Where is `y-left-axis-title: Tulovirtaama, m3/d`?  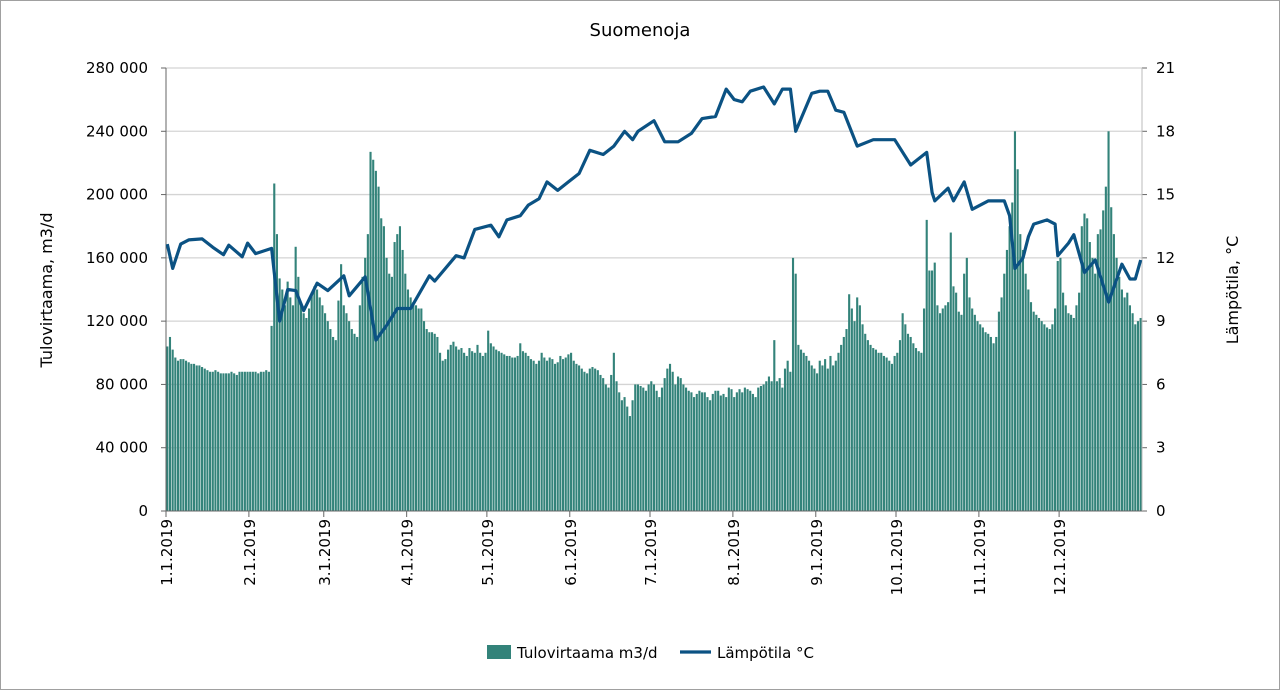
y-left-axis-title: Tulovirtaama, m3/d is located at coordinates (46, 291).